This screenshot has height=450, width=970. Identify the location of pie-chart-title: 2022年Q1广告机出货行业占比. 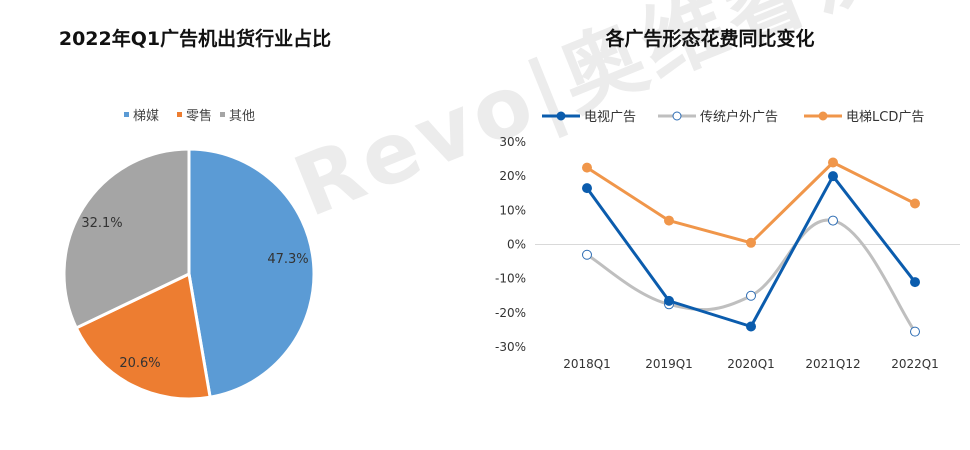
(195, 39).